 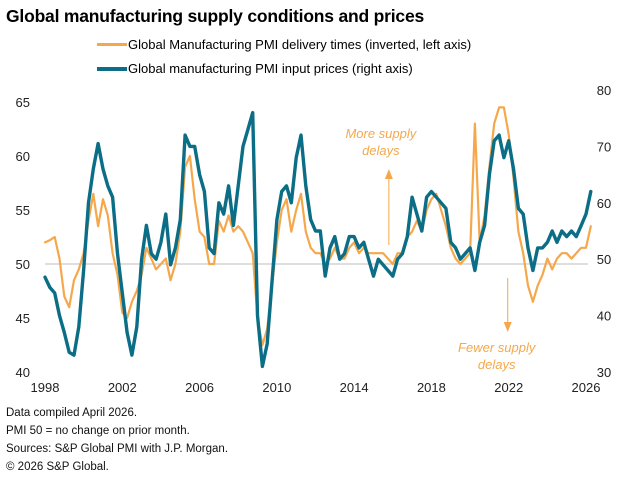 I want to click on y-left-tick-label: 65, so click(x=23, y=102).